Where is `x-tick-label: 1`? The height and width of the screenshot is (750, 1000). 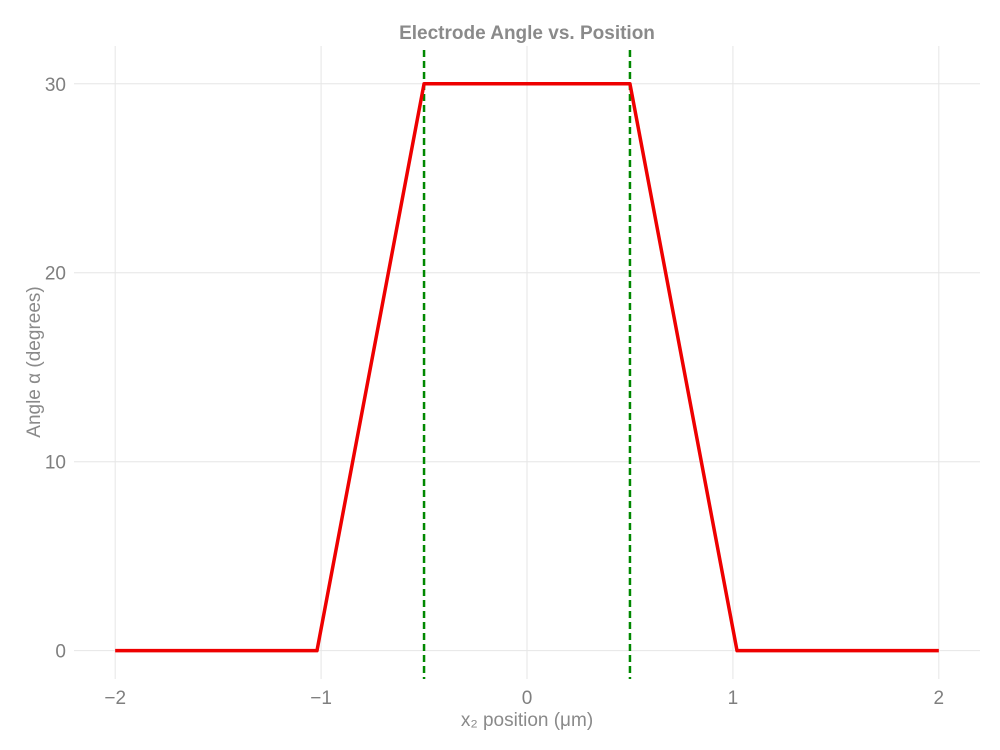
x-tick-label: 1 is located at coordinates (733, 698).